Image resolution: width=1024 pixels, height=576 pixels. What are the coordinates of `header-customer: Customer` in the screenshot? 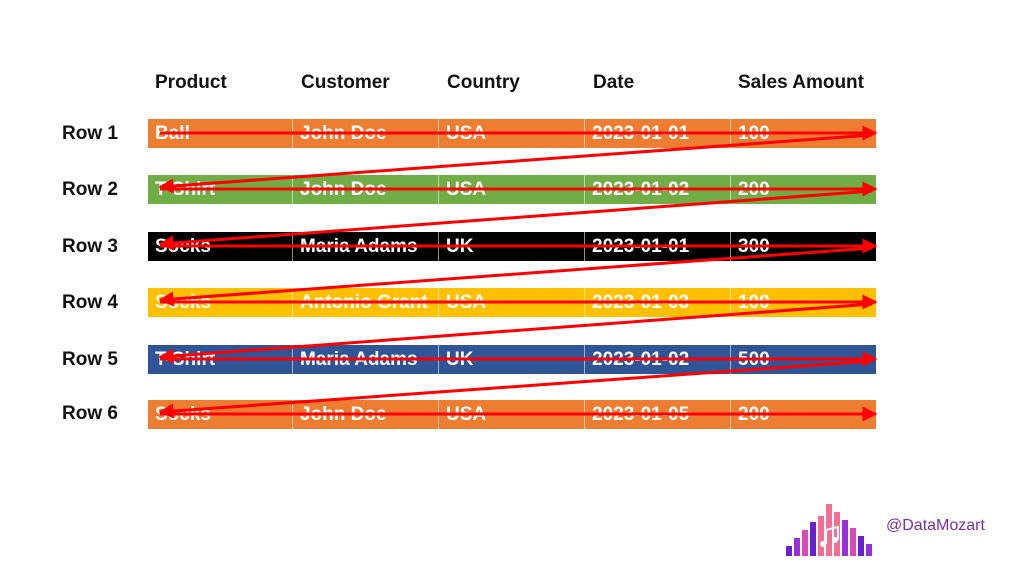 It's located at (345, 82).